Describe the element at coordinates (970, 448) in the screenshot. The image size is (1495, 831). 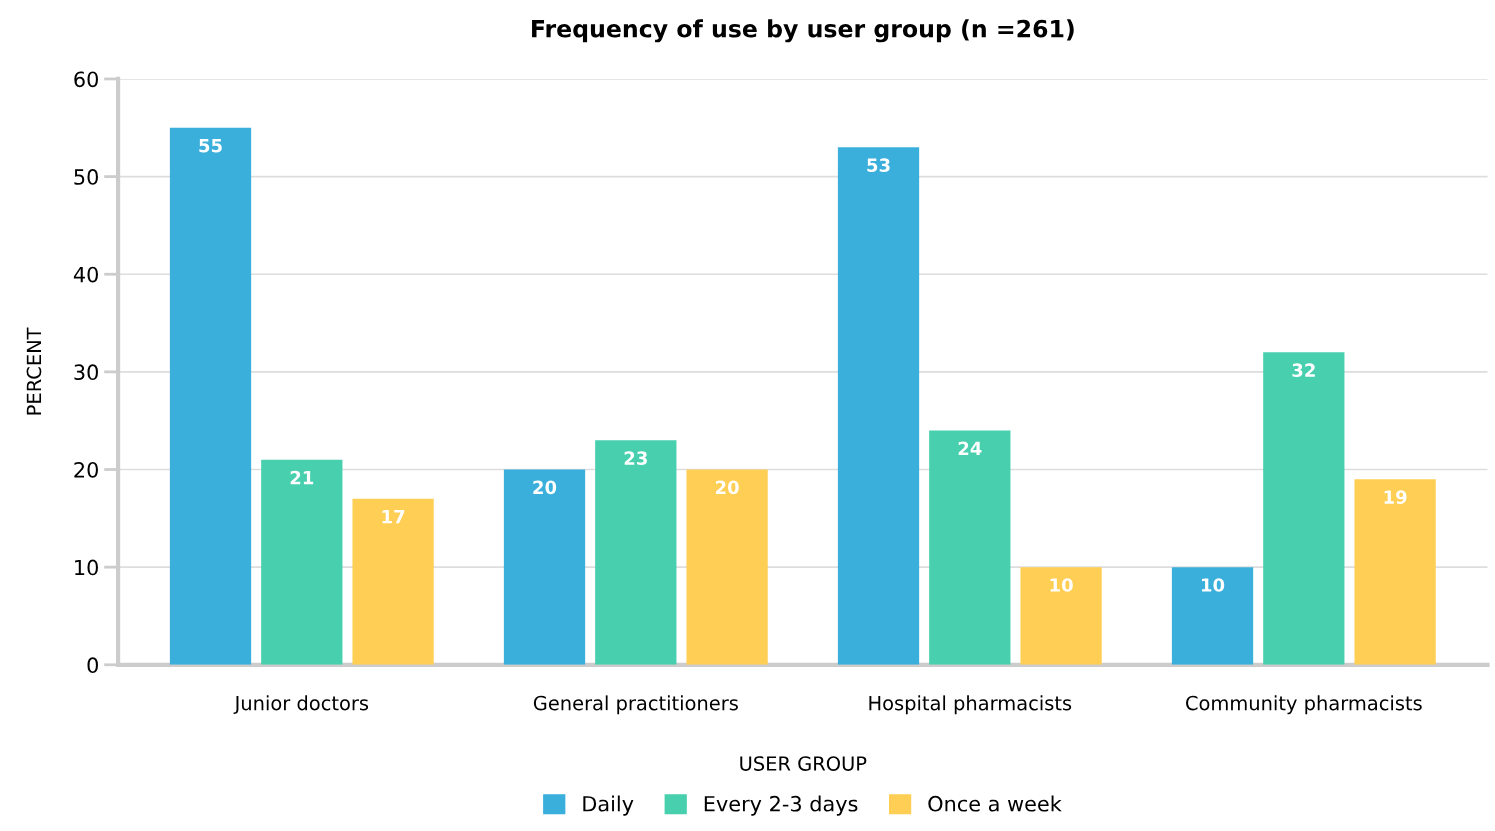
I see `data-label: 24` at that location.